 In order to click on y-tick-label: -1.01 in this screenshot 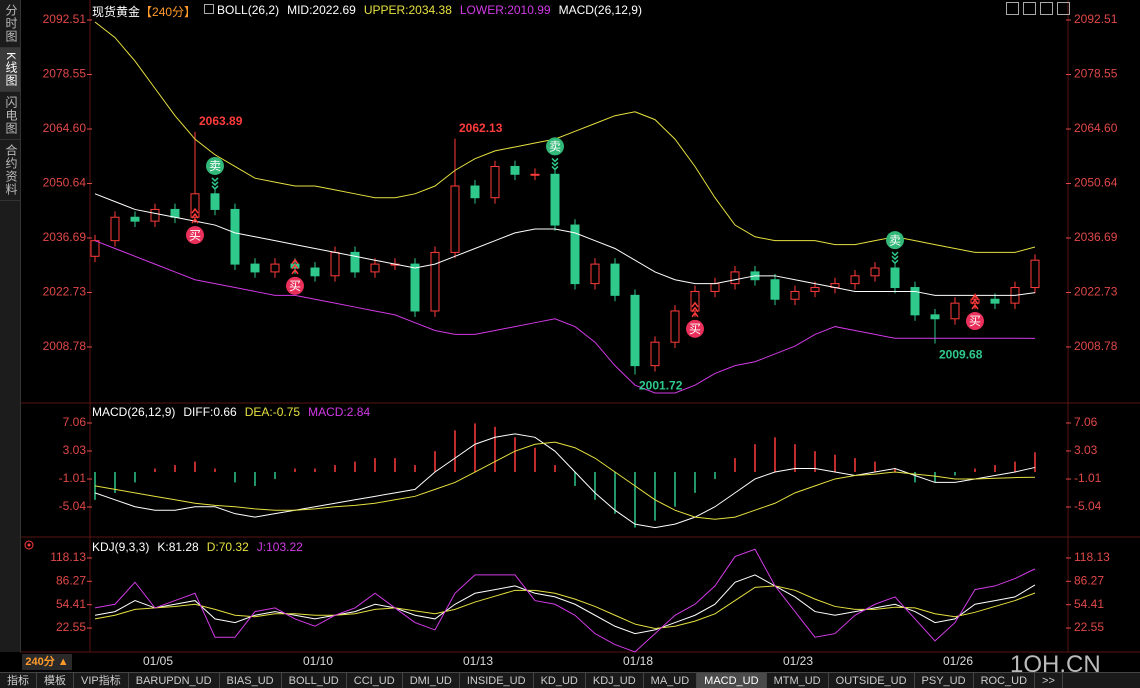, I will do `click(73, 478)`.